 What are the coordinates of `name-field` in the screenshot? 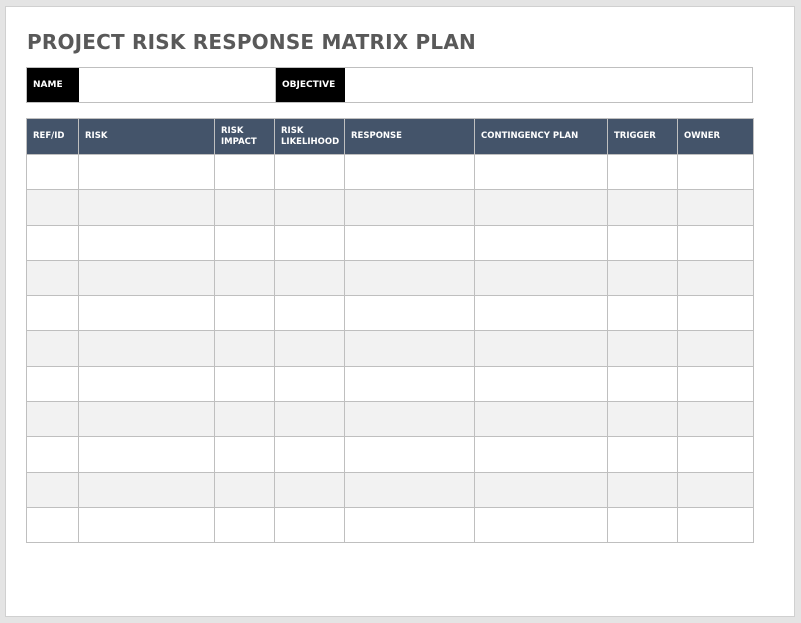 It's located at (177, 85).